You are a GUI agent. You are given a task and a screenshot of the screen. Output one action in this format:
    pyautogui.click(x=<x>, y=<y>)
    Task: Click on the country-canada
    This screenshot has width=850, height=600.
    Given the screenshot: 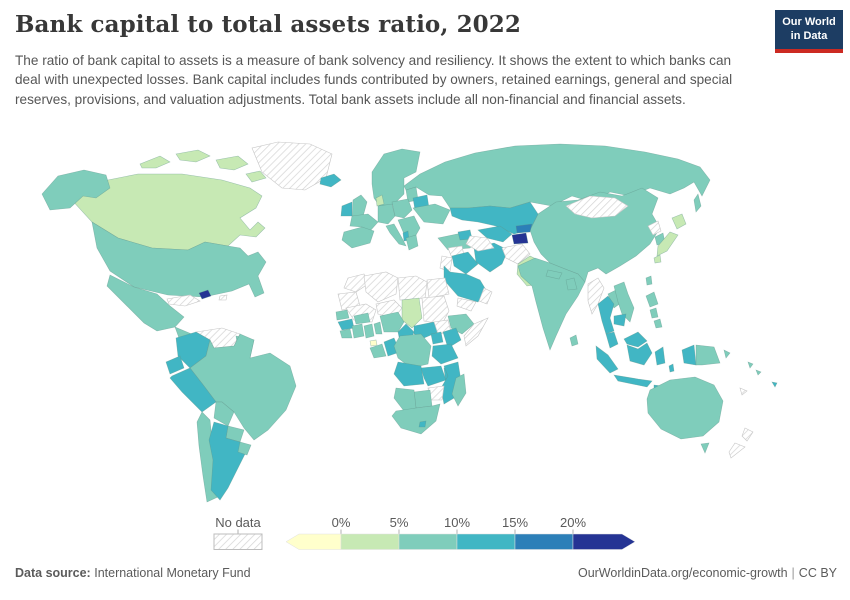 What is the action you would take?
    pyautogui.click(x=168, y=200)
    